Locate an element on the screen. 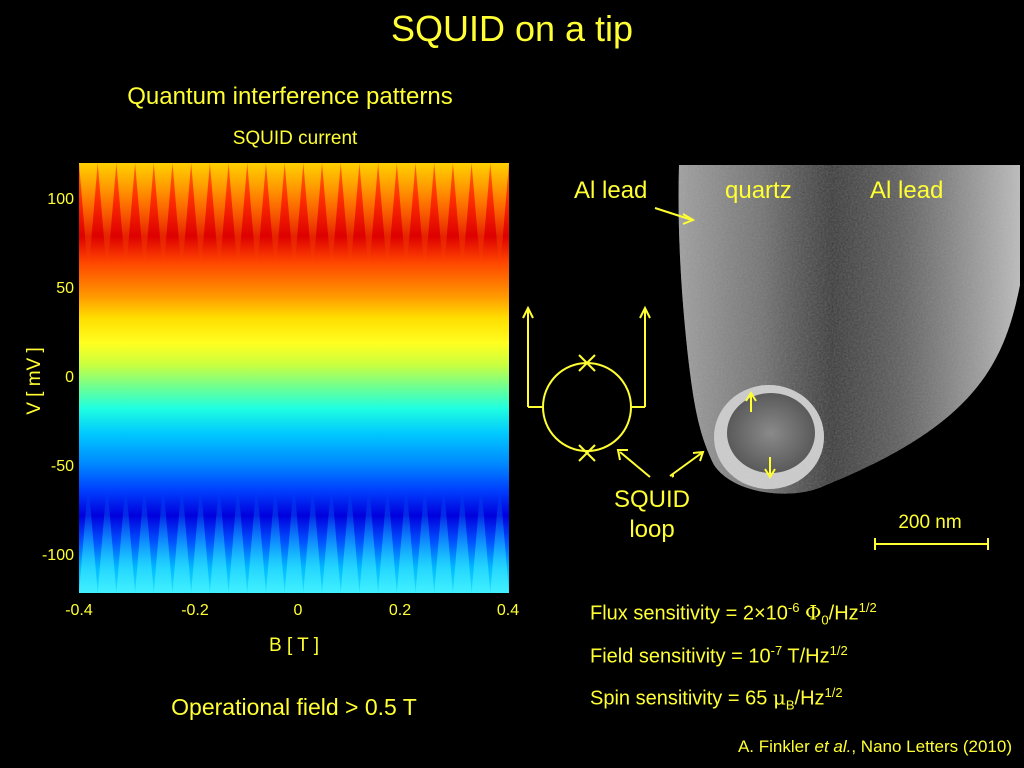  section-subtitle: Quantum interference patterns is located at coordinates (290, 96).